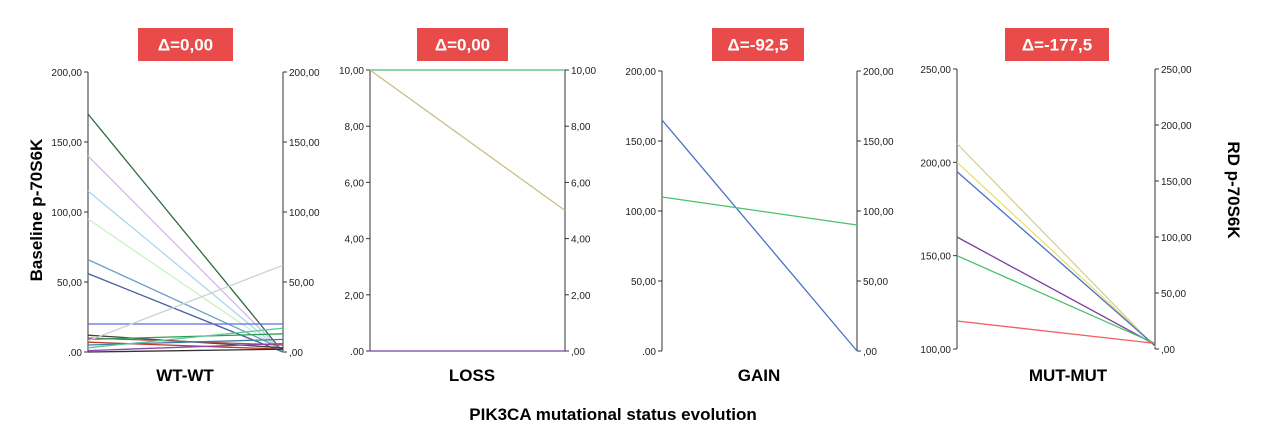  Describe the element at coordinates (355, 183) in the screenshot. I see `left-tick-label: 6,00` at that location.